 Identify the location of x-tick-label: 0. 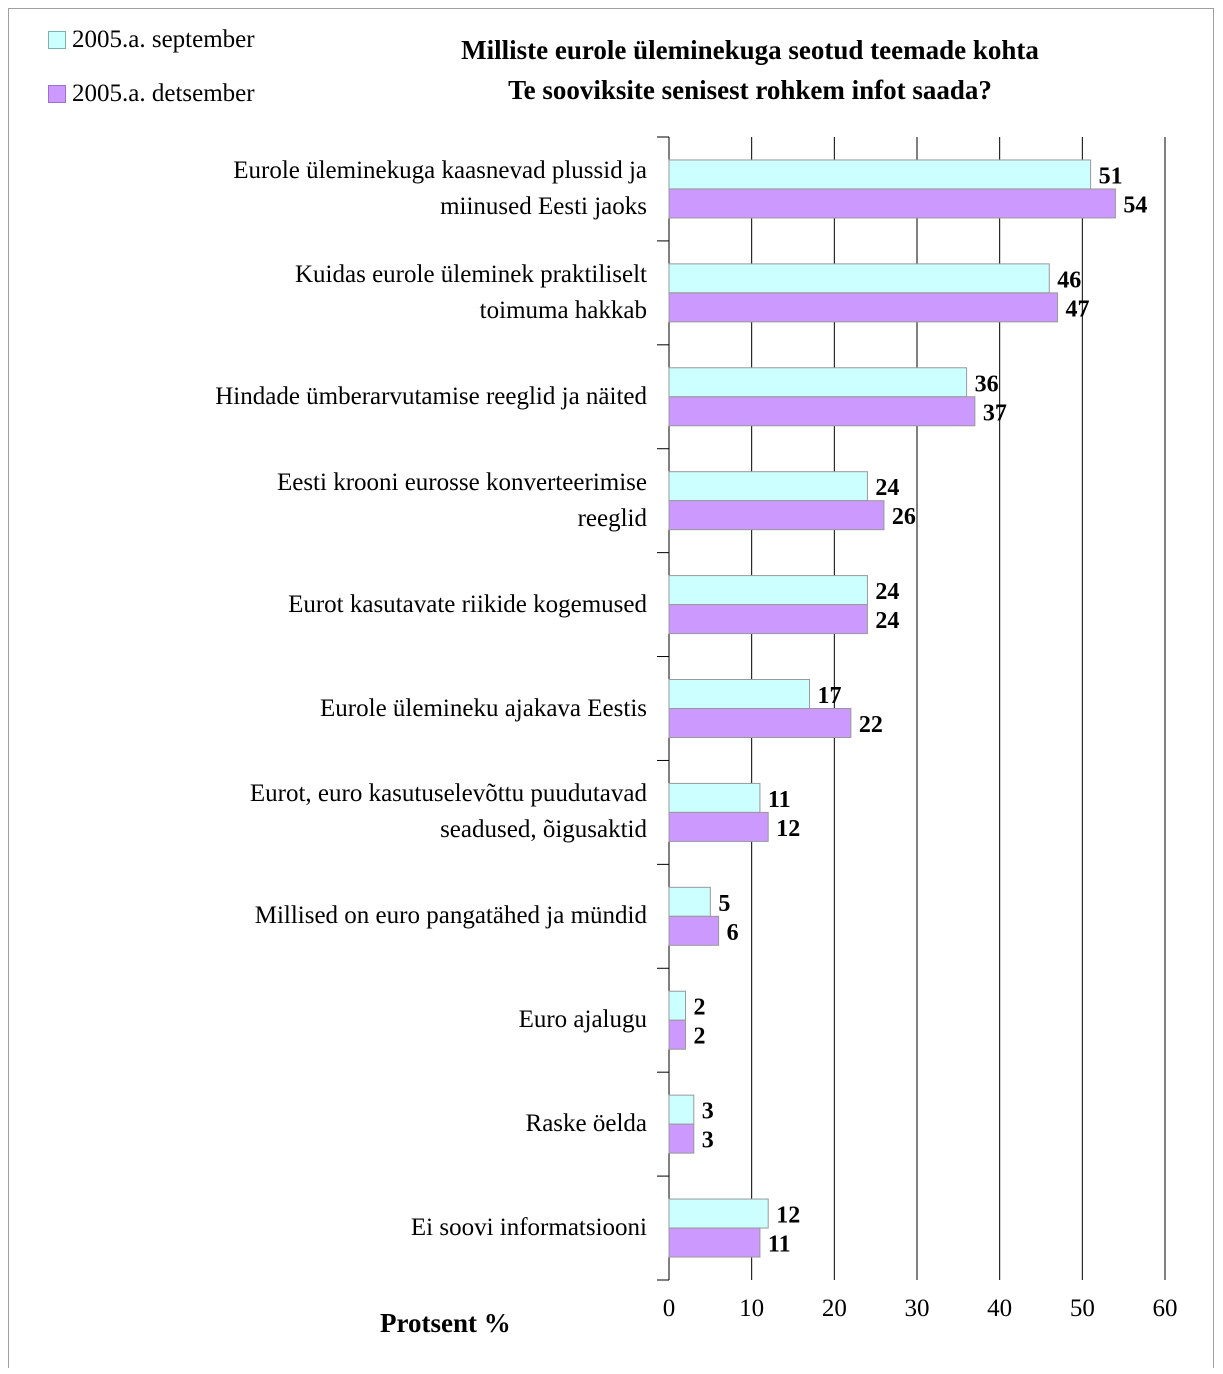
(669, 1308).